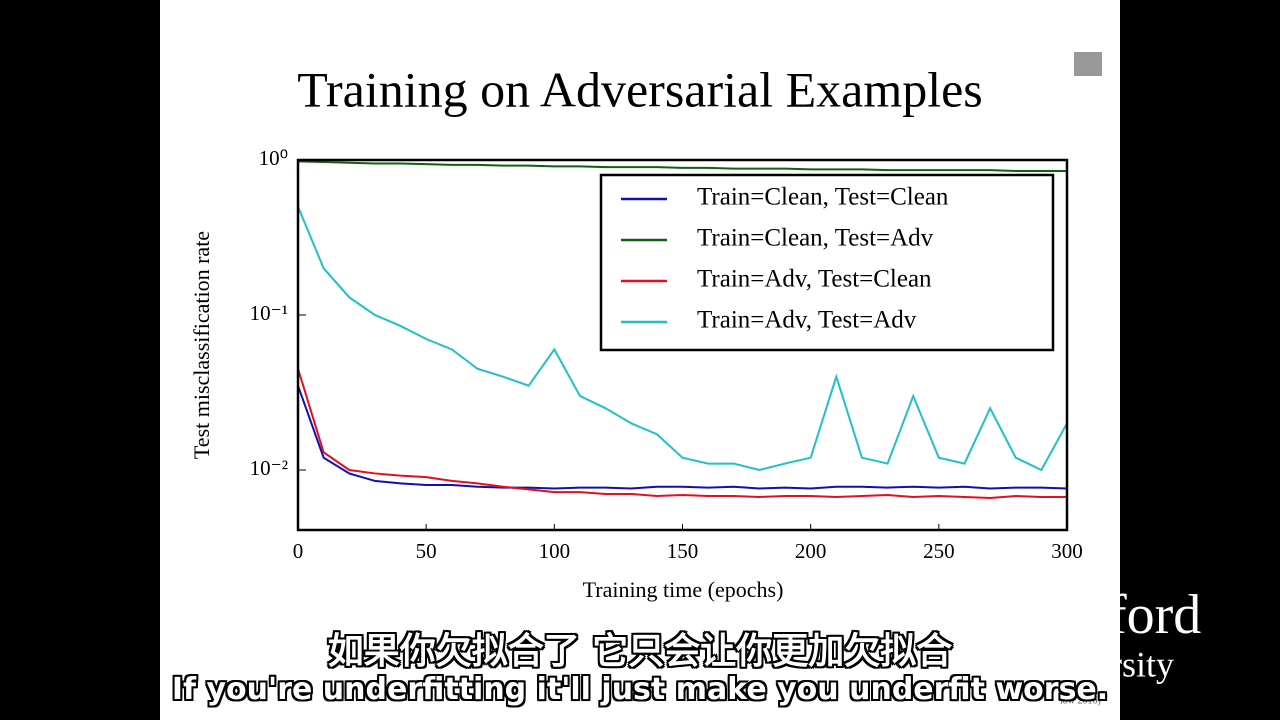 Image resolution: width=1280 pixels, height=720 pixels. I want to click on x-tick-label: 100, so click(555, 551).